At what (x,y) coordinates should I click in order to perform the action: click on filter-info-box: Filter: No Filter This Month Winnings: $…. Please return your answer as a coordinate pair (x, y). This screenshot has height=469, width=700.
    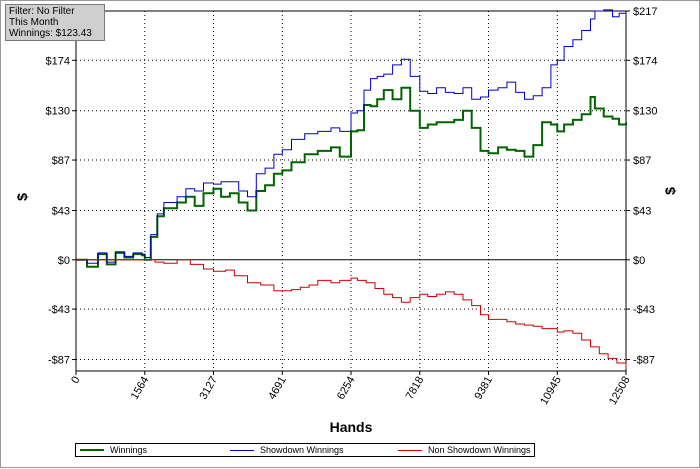
    Looking at the image, I should click on (55, 22).